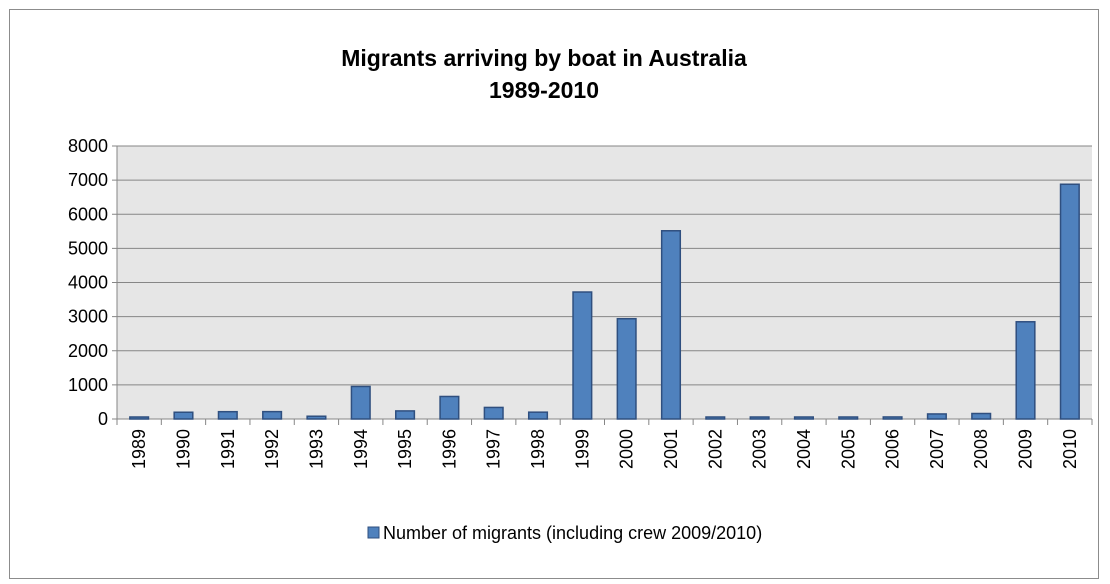  I want to click on x-tick-label: 1998, so click(538, 449).